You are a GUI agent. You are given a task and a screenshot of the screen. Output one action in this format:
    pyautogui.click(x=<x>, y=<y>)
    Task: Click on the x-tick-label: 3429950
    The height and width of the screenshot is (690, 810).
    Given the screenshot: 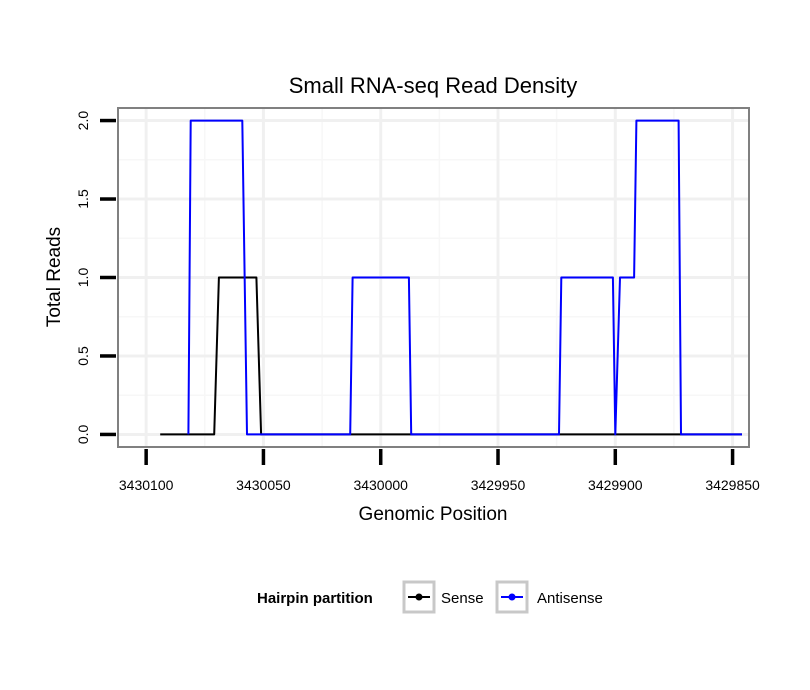 What is the action you would take?
    pyautogui.click(x=498, y=485)
    